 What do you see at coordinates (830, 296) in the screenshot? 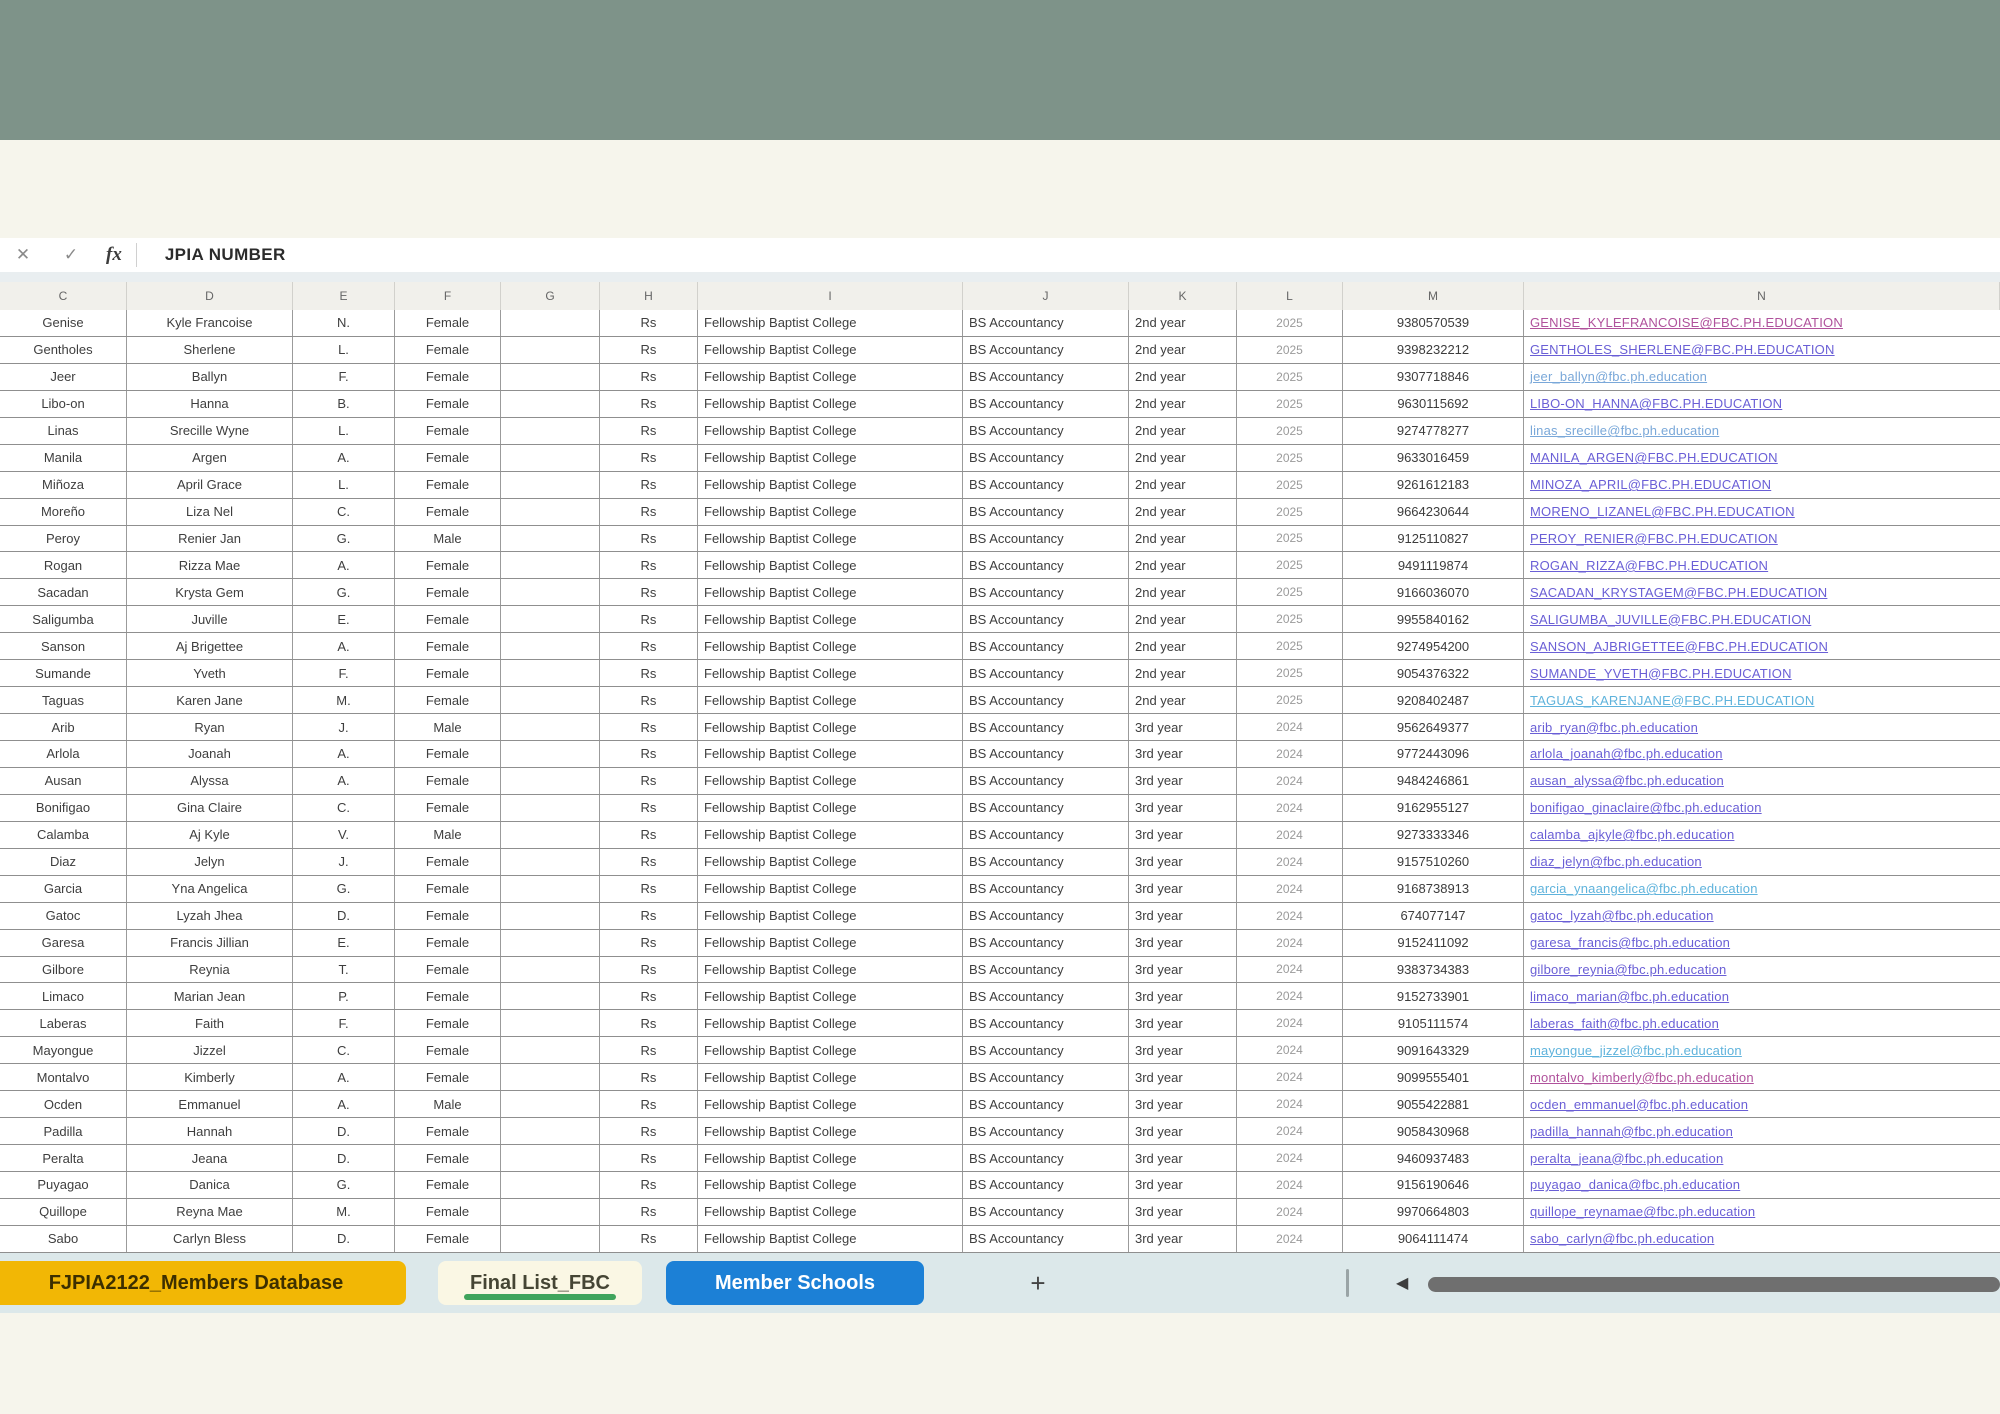
I see `column-header-i: I` at bounding box center [830, 296].